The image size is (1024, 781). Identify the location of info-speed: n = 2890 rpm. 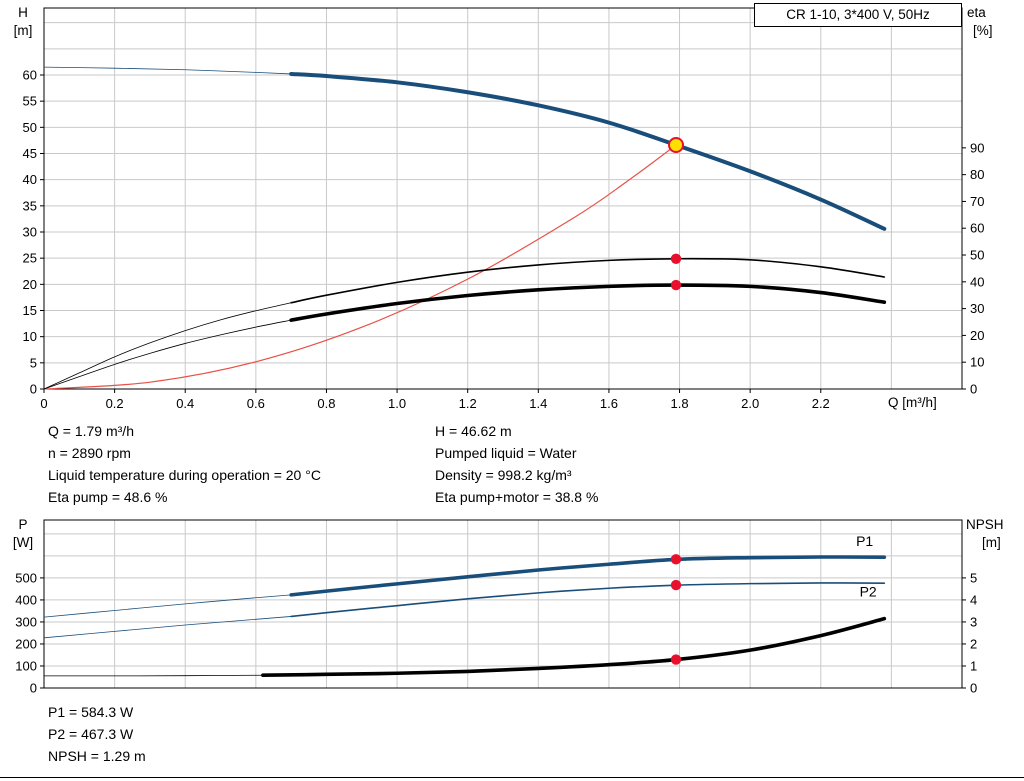
(89, 453).